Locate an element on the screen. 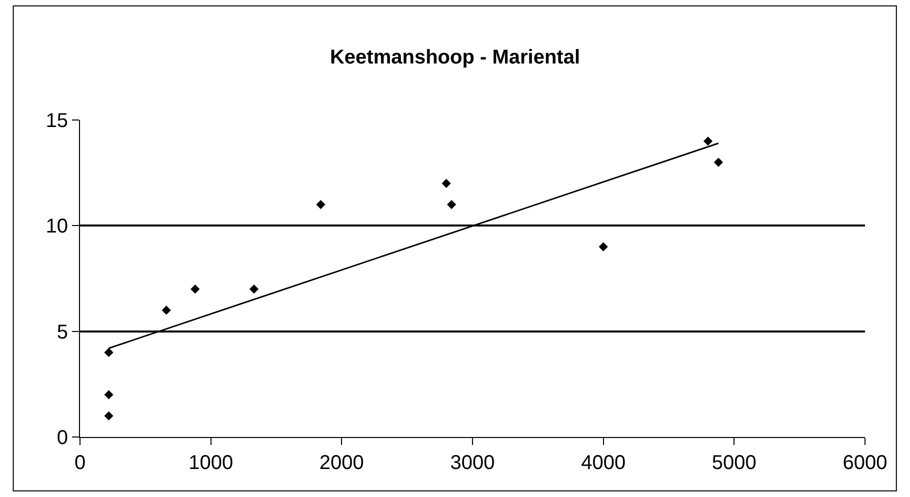 The image size is (910, 497). x-tick-label: 5000 is located at coordinates (734, 463).